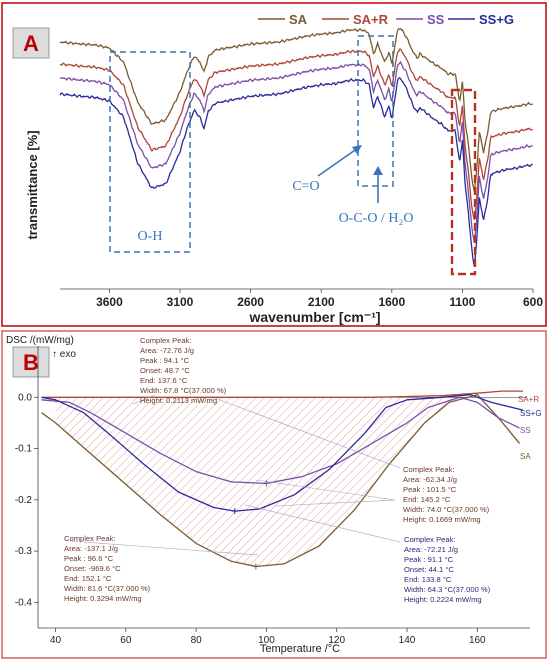 This screenshot has height=660, width=550. What do you see at coordinates (56, 640) in the screenshot?
I see `x-tick-label: 40` at bounding box center [56, 640].